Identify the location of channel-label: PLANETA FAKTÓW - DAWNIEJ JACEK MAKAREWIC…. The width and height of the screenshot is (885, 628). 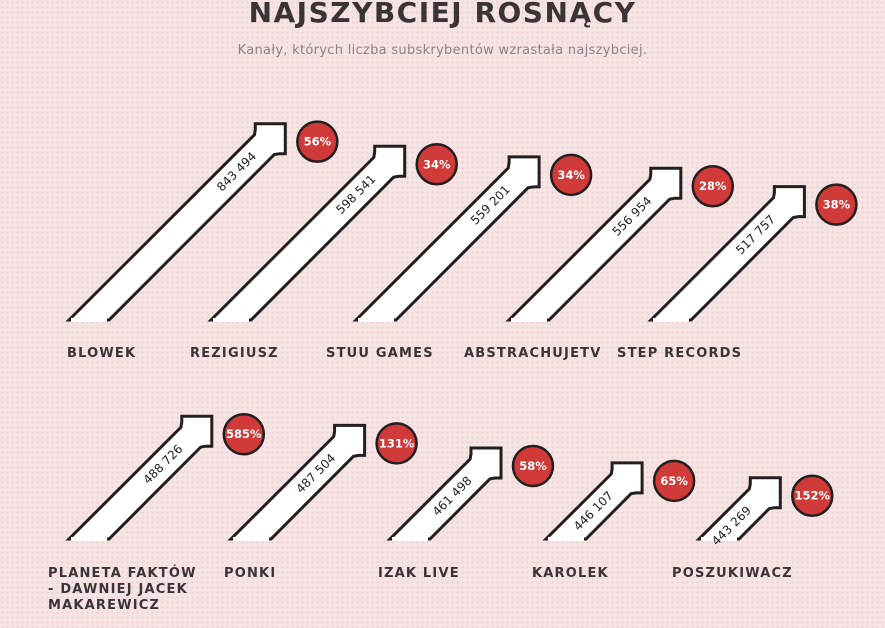
(122, 589).